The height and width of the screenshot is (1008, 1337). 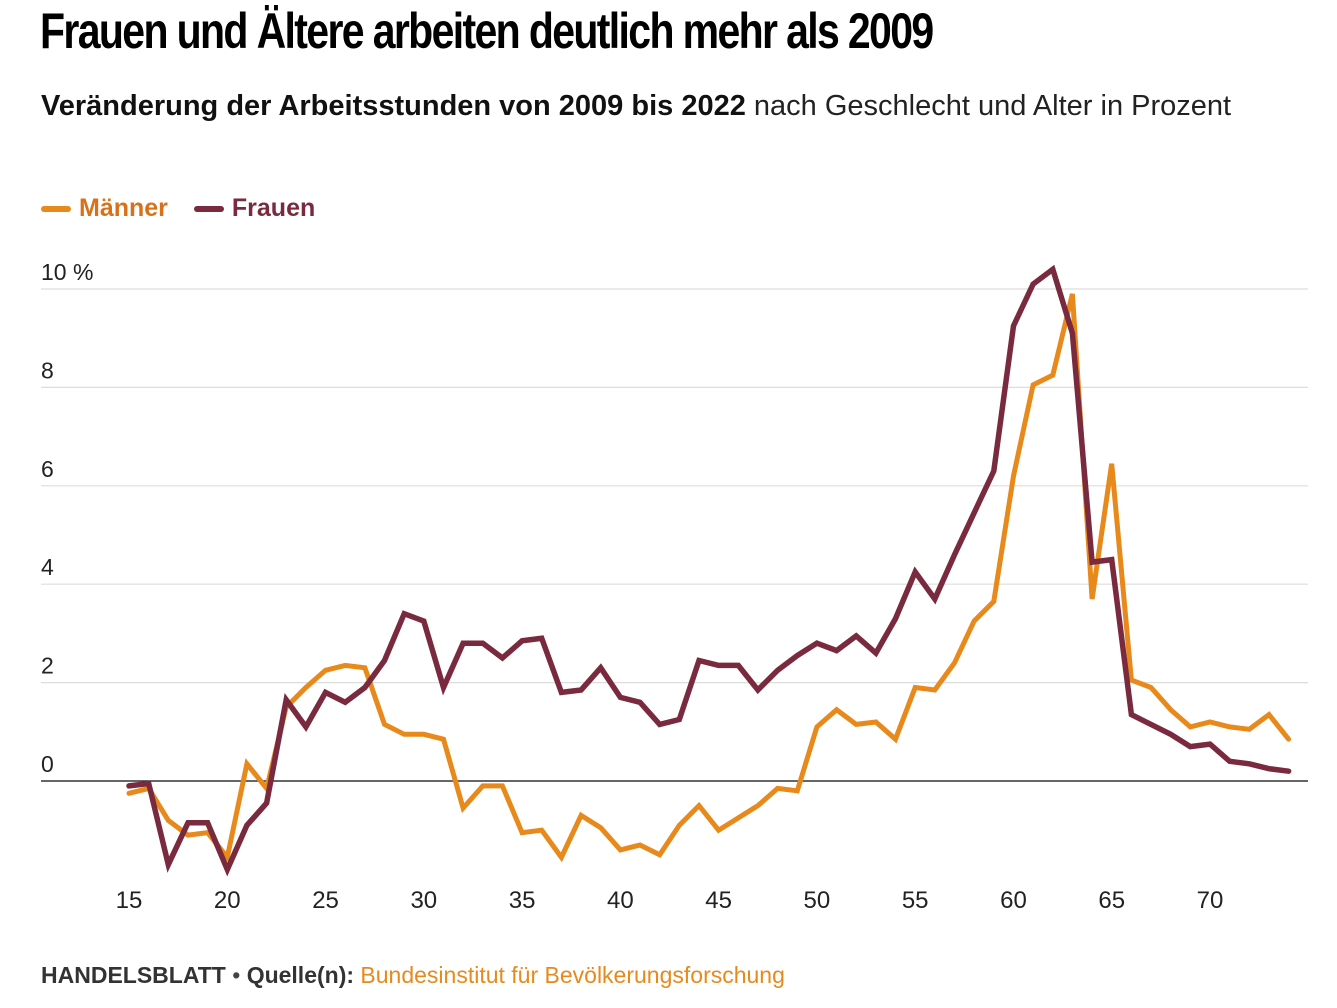 I want to click on footer-source-label: Quelle(n):, so click(x=300, y=975).